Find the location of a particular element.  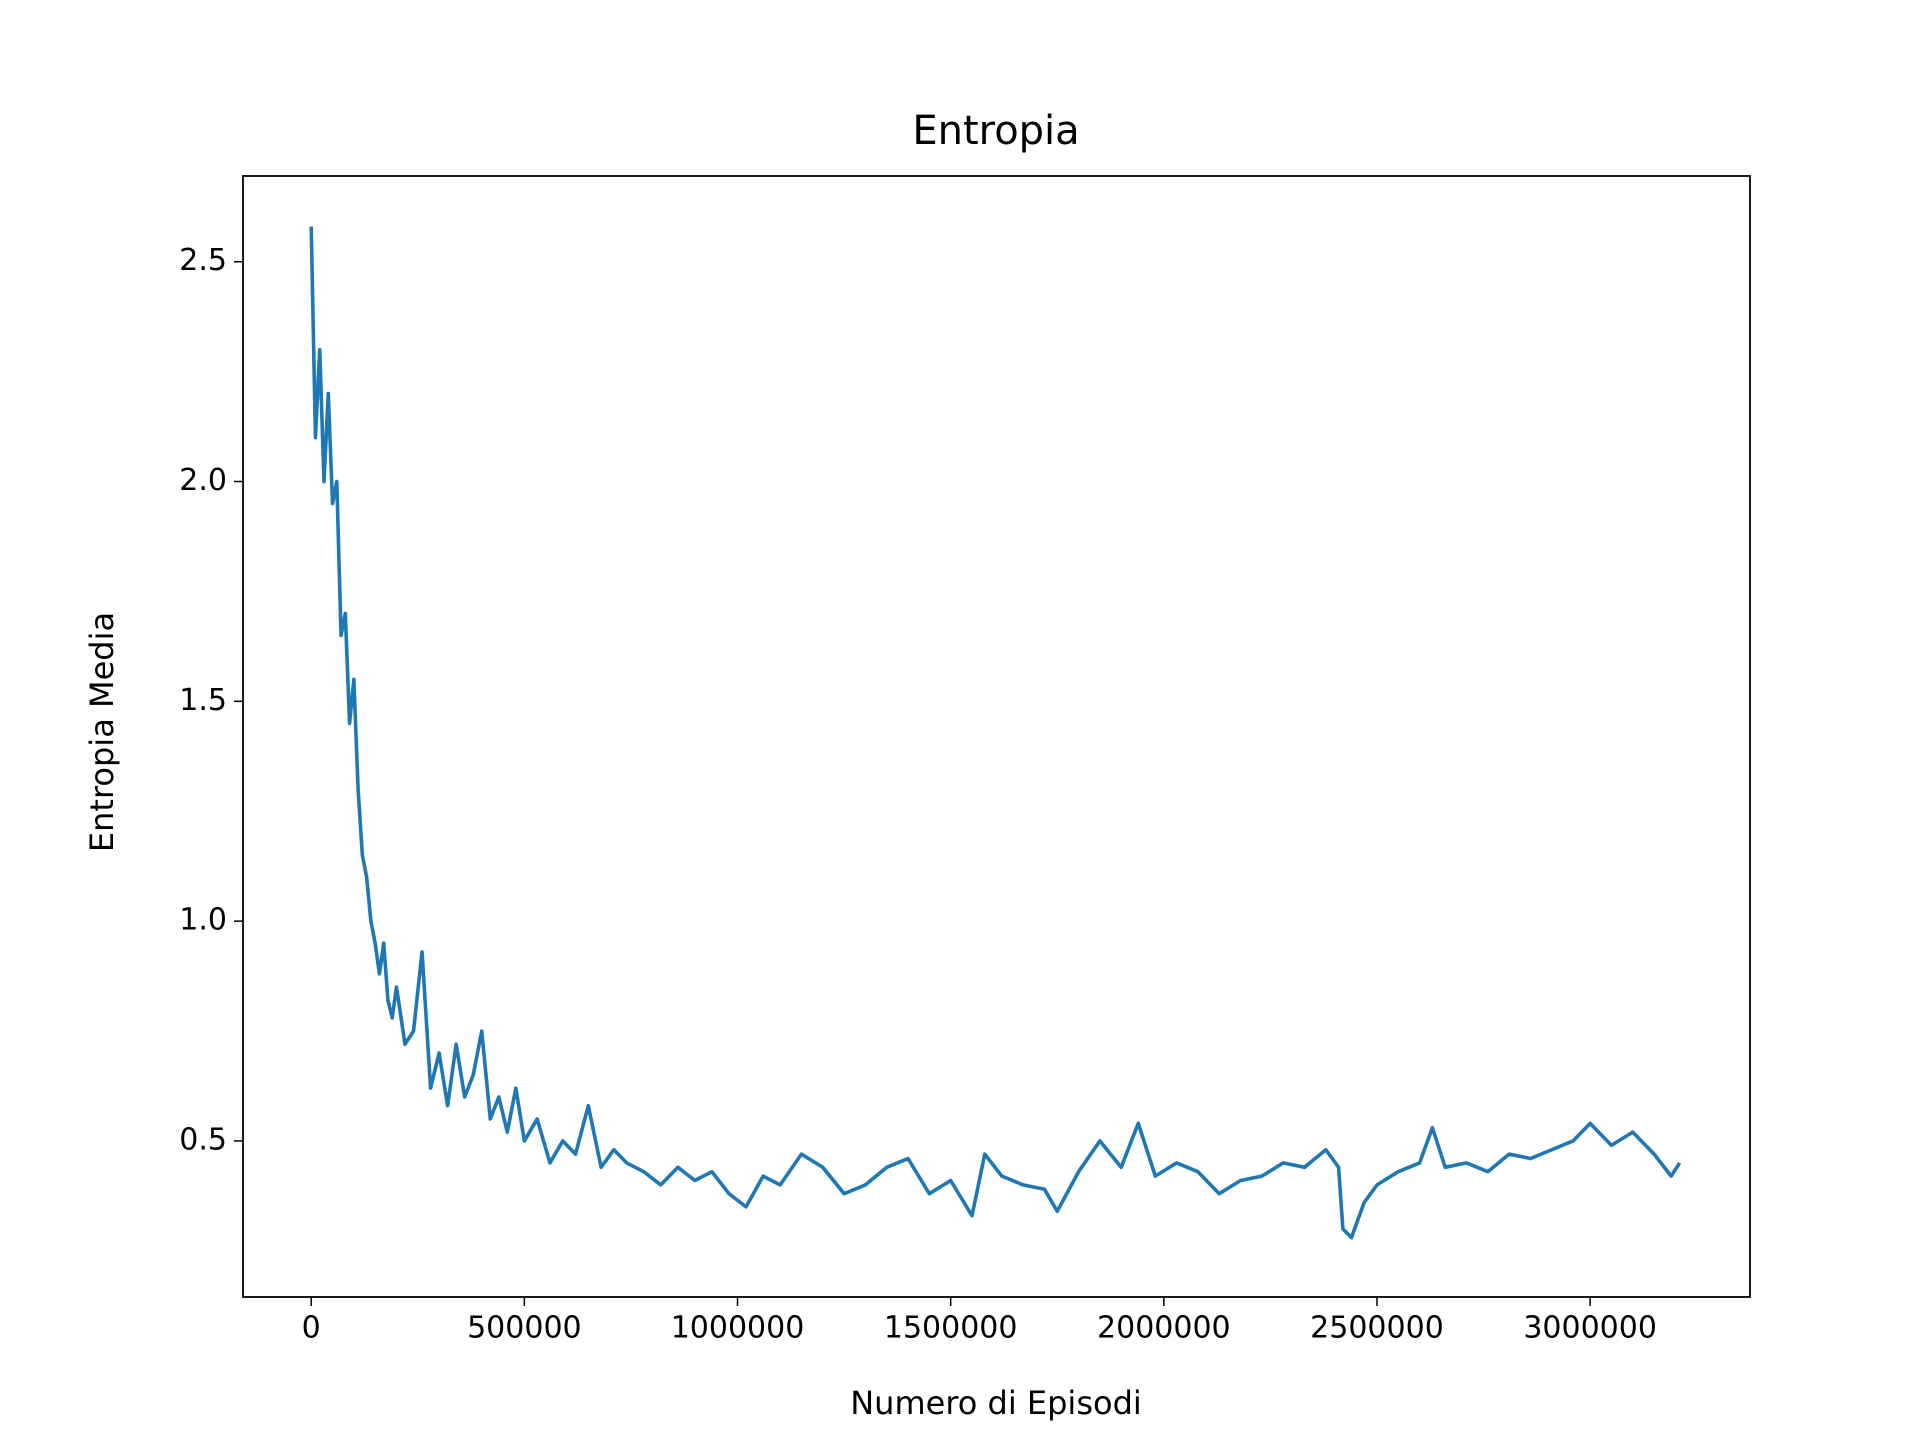

x-tick-label: 0 is located at coordinates (311, 1328).